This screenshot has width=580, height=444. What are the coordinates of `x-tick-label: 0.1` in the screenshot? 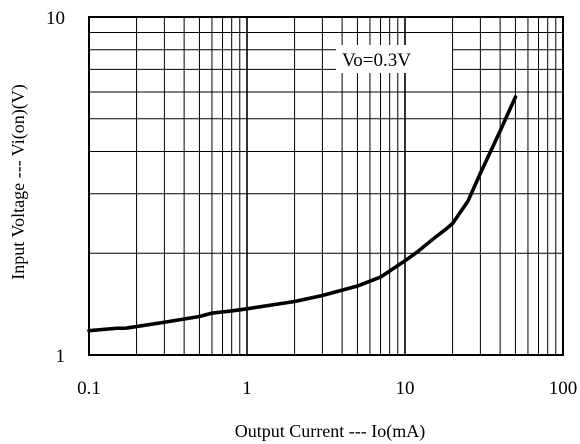 It's located at (89, 388).